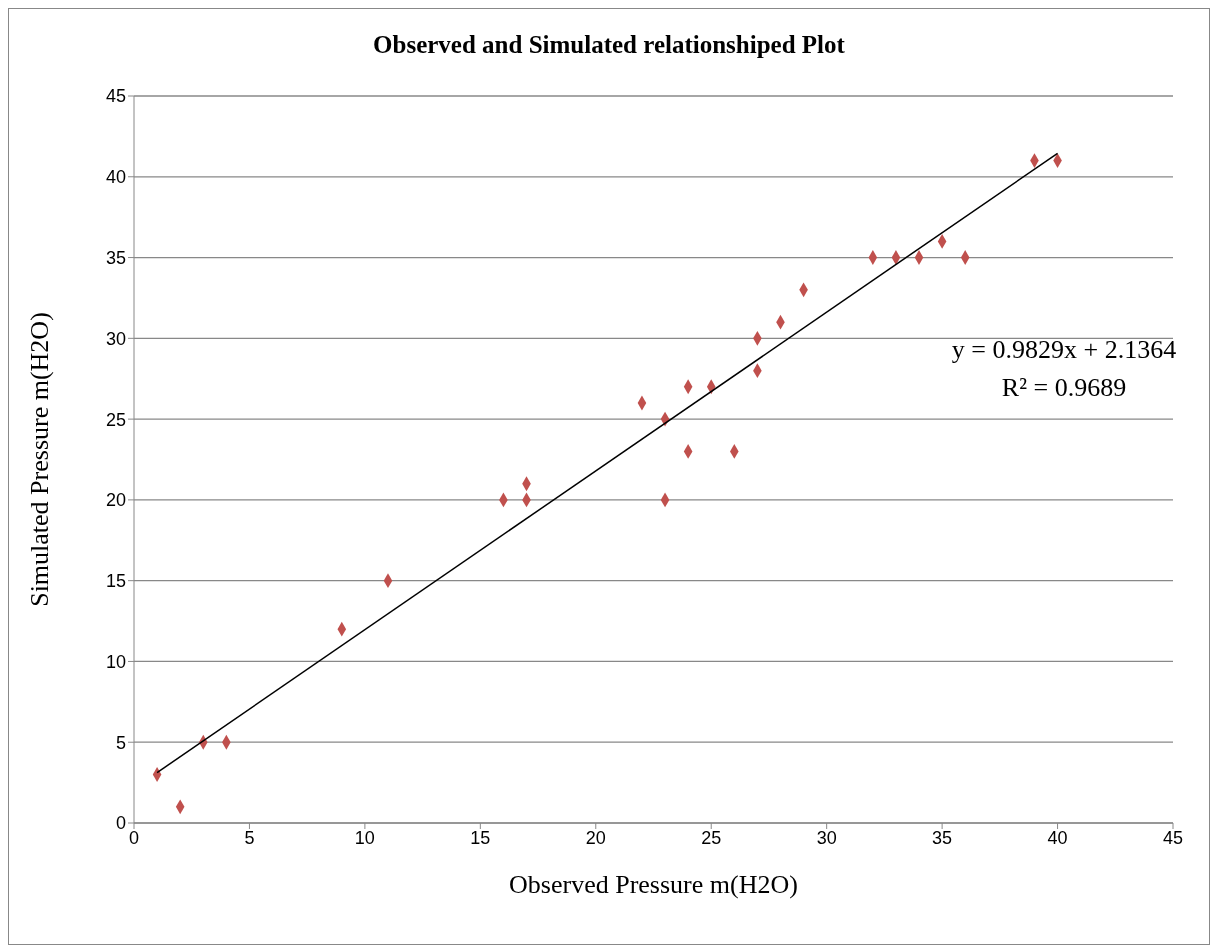 Image resolution: width=1214 pixels, height=949 pixels. What do you see at coordinates (40, 459) in the screenshot?
I see `y-axis-title: Simulated Pressure m(H2O)` at bounding box center [40, 459].